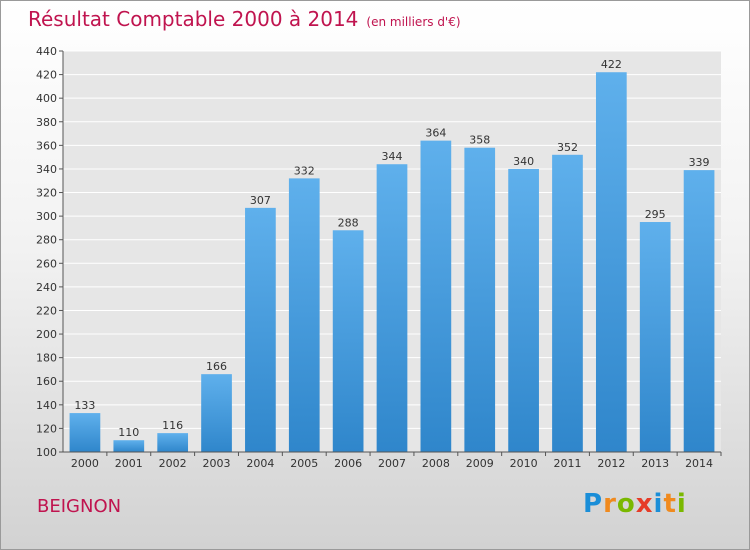 Image resolution: width=750 pixels, height=550 pixels. What do you see at coordinates (644, 504) in the screenshot?
I see `logo-letter: x` at bounding box center [644, 504].